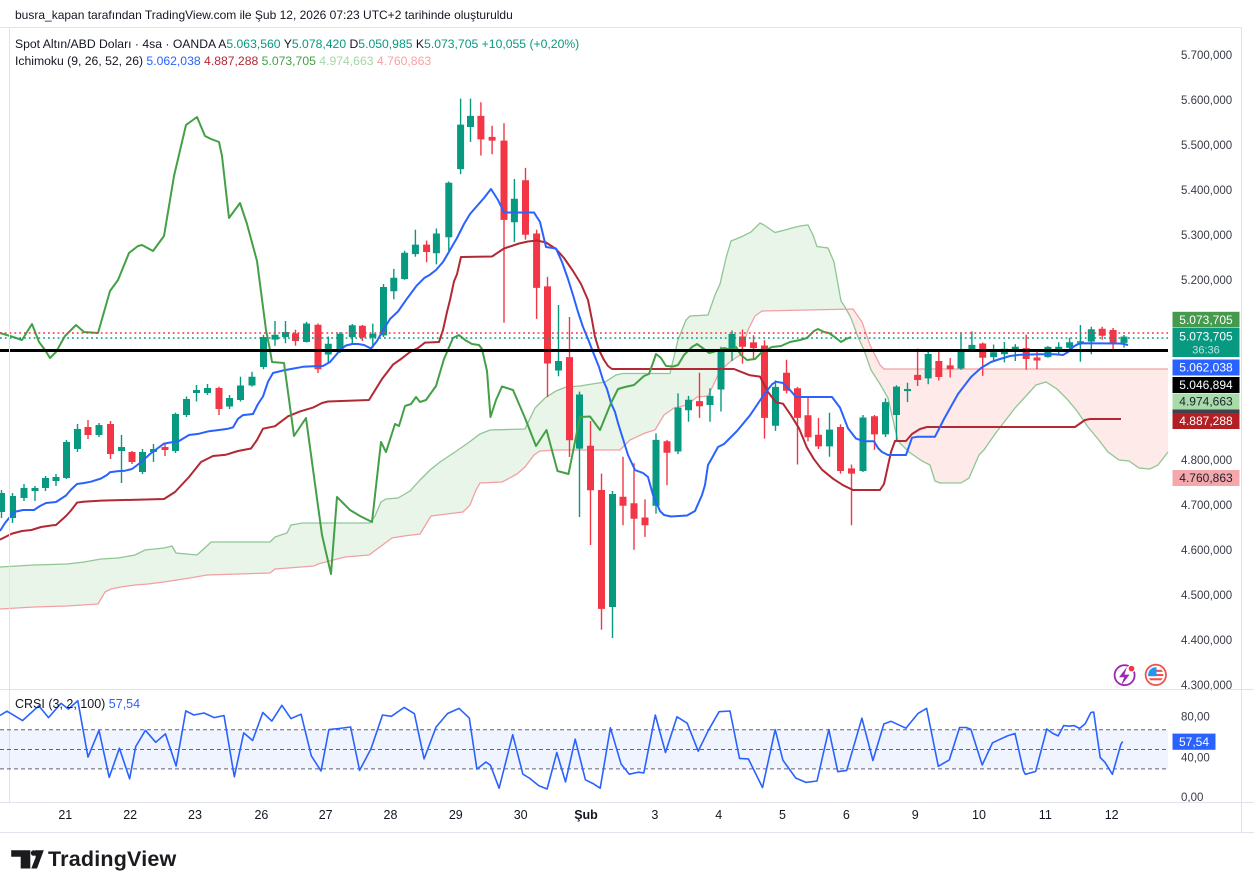 Image resolution: width=1254 pixels, height=889 pixels. Describe the element at coordinates (195, 815) in the screenshot. I see `svg-text: 23` at that location.